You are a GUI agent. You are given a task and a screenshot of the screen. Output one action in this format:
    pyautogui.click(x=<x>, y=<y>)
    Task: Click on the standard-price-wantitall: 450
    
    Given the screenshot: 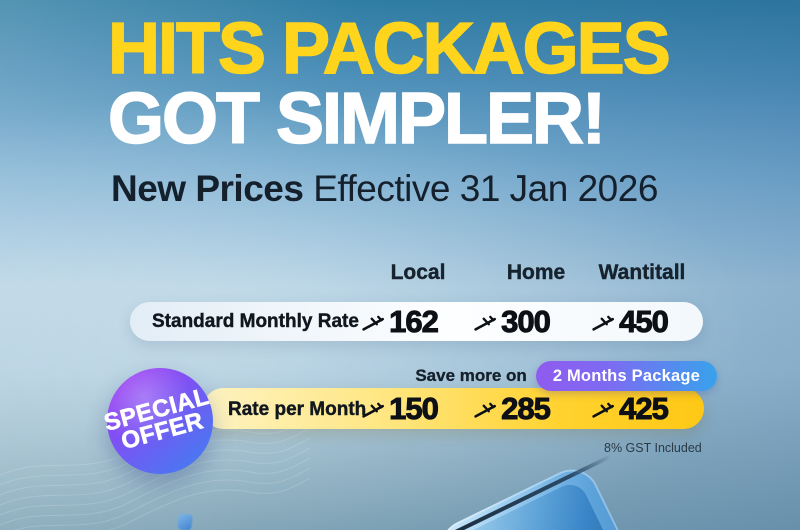 What is the action you would take?
    pyautogui.click(x=631, y=322)
    